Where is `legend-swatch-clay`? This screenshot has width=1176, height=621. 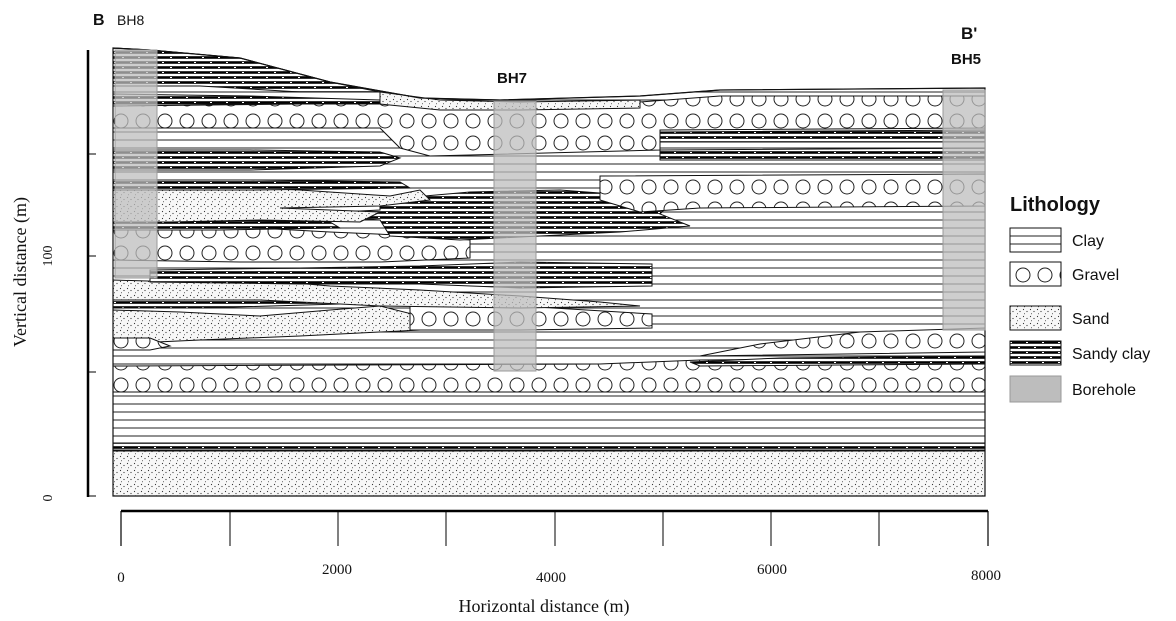
legend-swatch-clay is located at coordinates (1035, 240).